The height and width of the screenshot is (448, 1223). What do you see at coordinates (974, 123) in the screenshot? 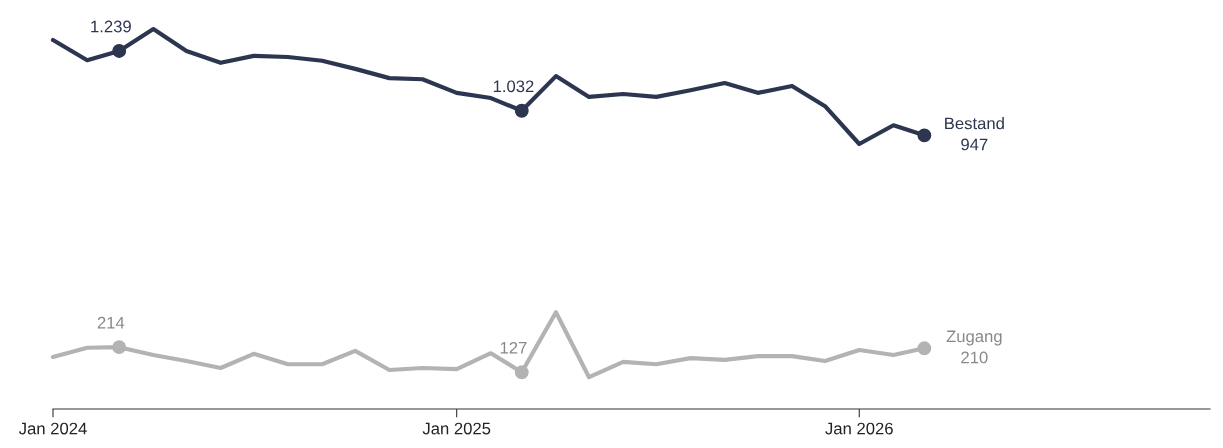
I see `series-label: Bestand` at bounding box center [974, 123].